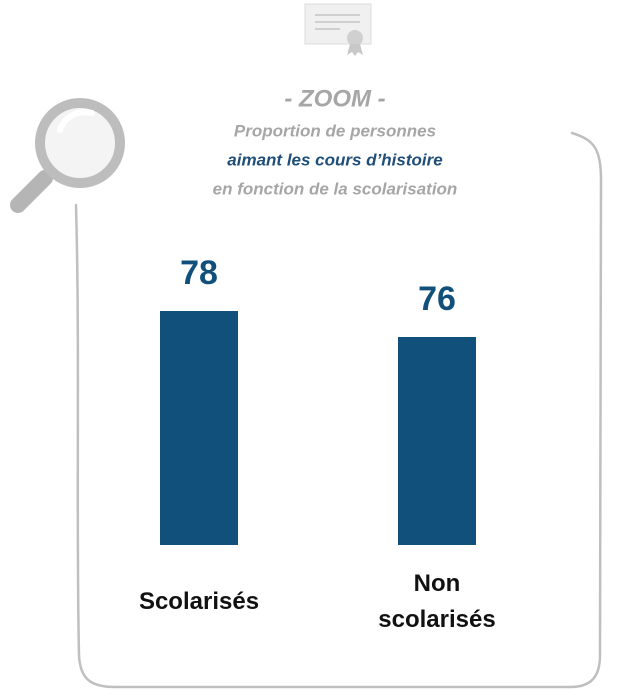 The height and width of the screenshot is (700, 619). Describe the element at coordinates (335, 188) in the screenshot. I see `subtitle: en fonction de la scolarisation` at that location.